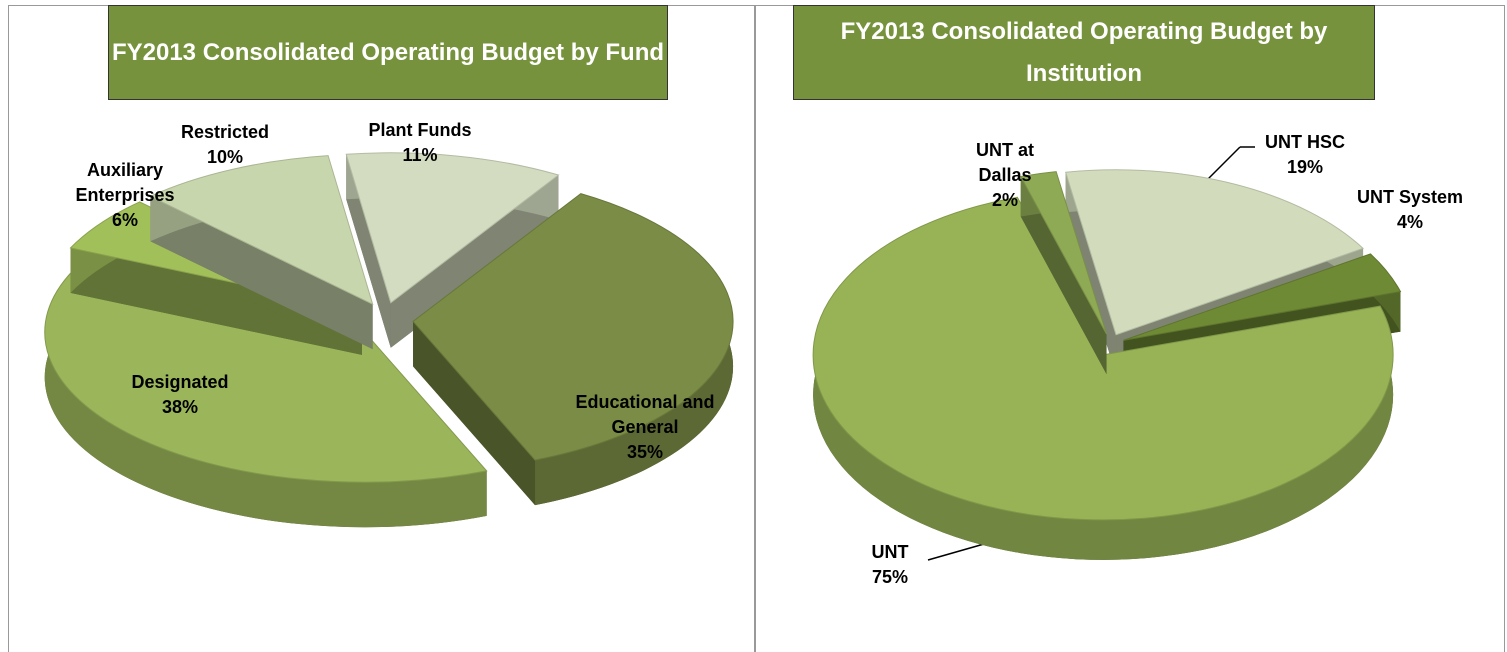 This screenshot has width=1507, height=652. Describe the element at coordinates (890, 552) in the screenshot. I see `slice-label: UNT` at that location.